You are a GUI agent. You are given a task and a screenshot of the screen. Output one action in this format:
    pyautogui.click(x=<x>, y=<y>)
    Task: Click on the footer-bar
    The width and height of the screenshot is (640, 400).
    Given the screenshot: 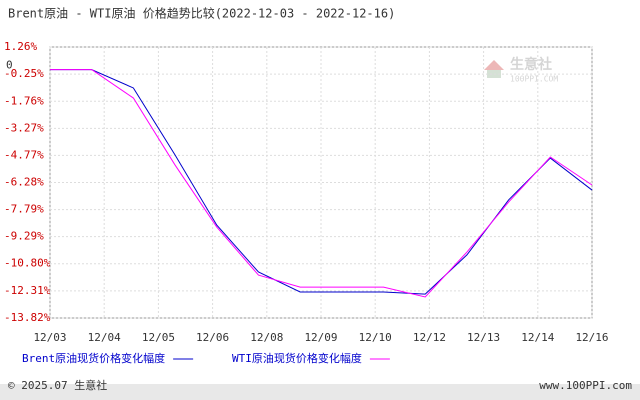 What is the action you would take?
    pyautogui.click(x=320, y=392)
    